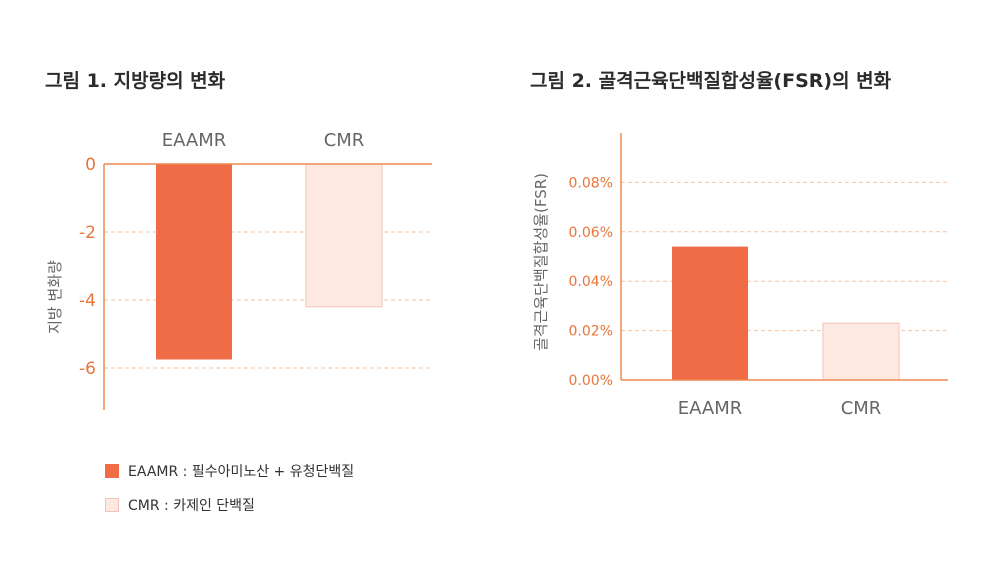 The image size is (1000, 582). I want to click on chart2-ytick-label: 0.02%, so click(591, 332).